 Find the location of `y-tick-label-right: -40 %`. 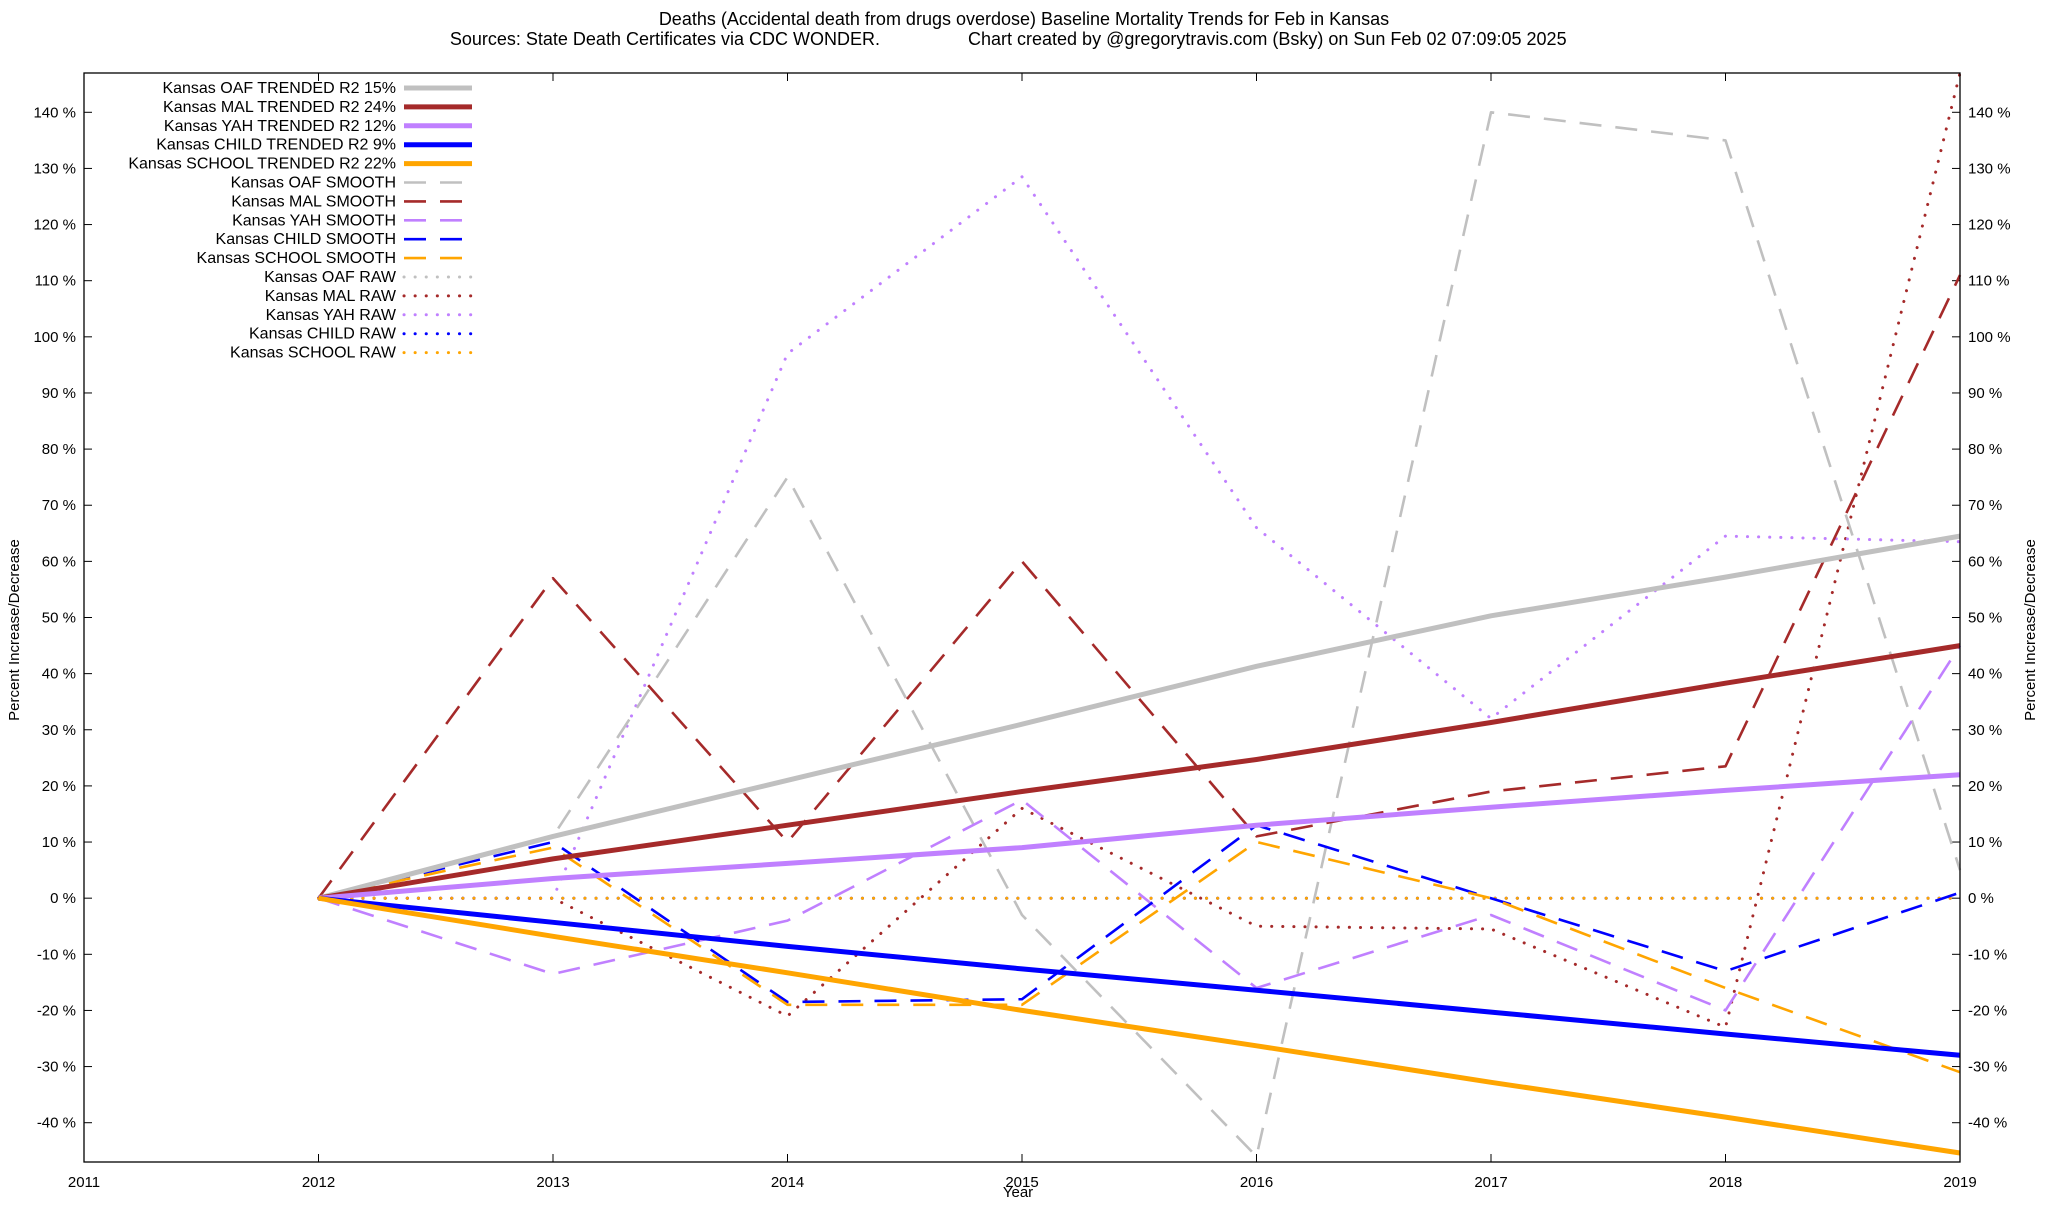

y-tick-label-right: -40 % is located at coordinates (1987, 1123).